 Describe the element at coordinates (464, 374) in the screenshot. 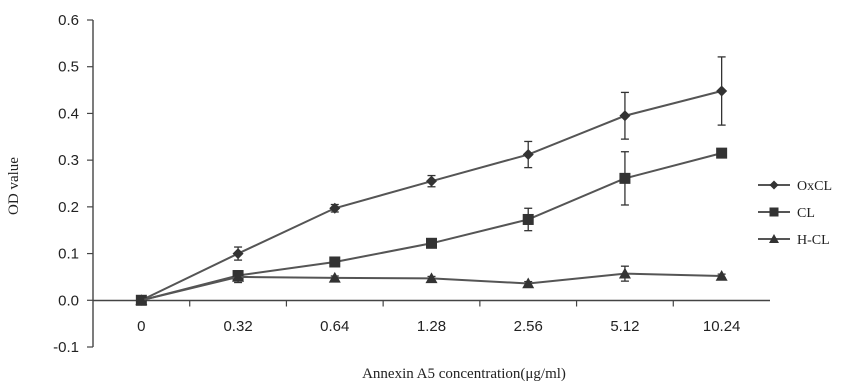

I see `x-axis-title: Annexin A5 concentration(μg/ml)` at that location.